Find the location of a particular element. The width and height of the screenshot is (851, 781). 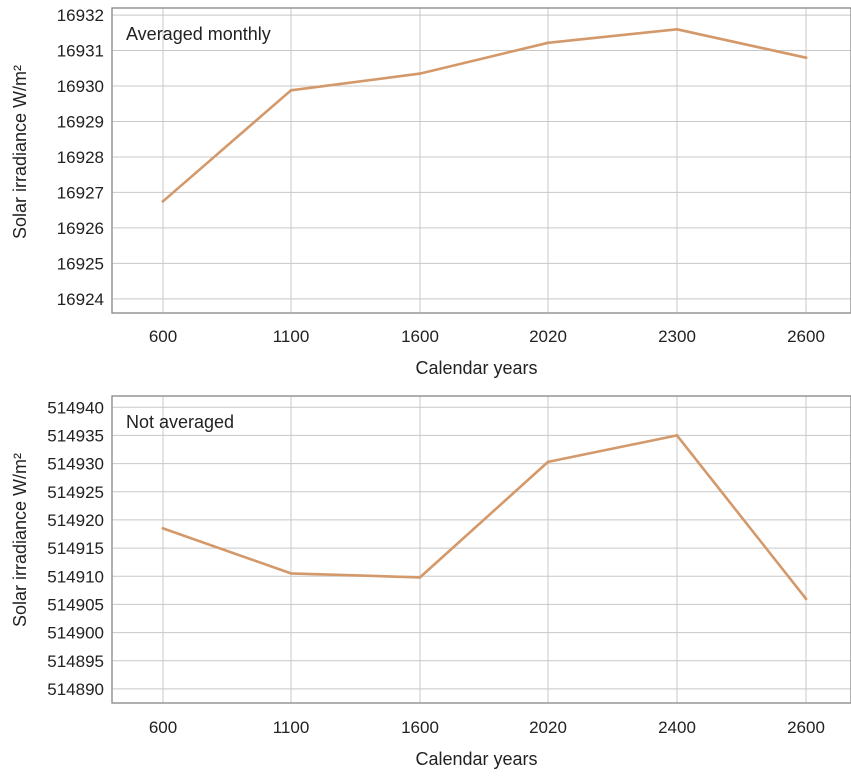

y-tick-label: 16931 is located at coordinates (80, 51).